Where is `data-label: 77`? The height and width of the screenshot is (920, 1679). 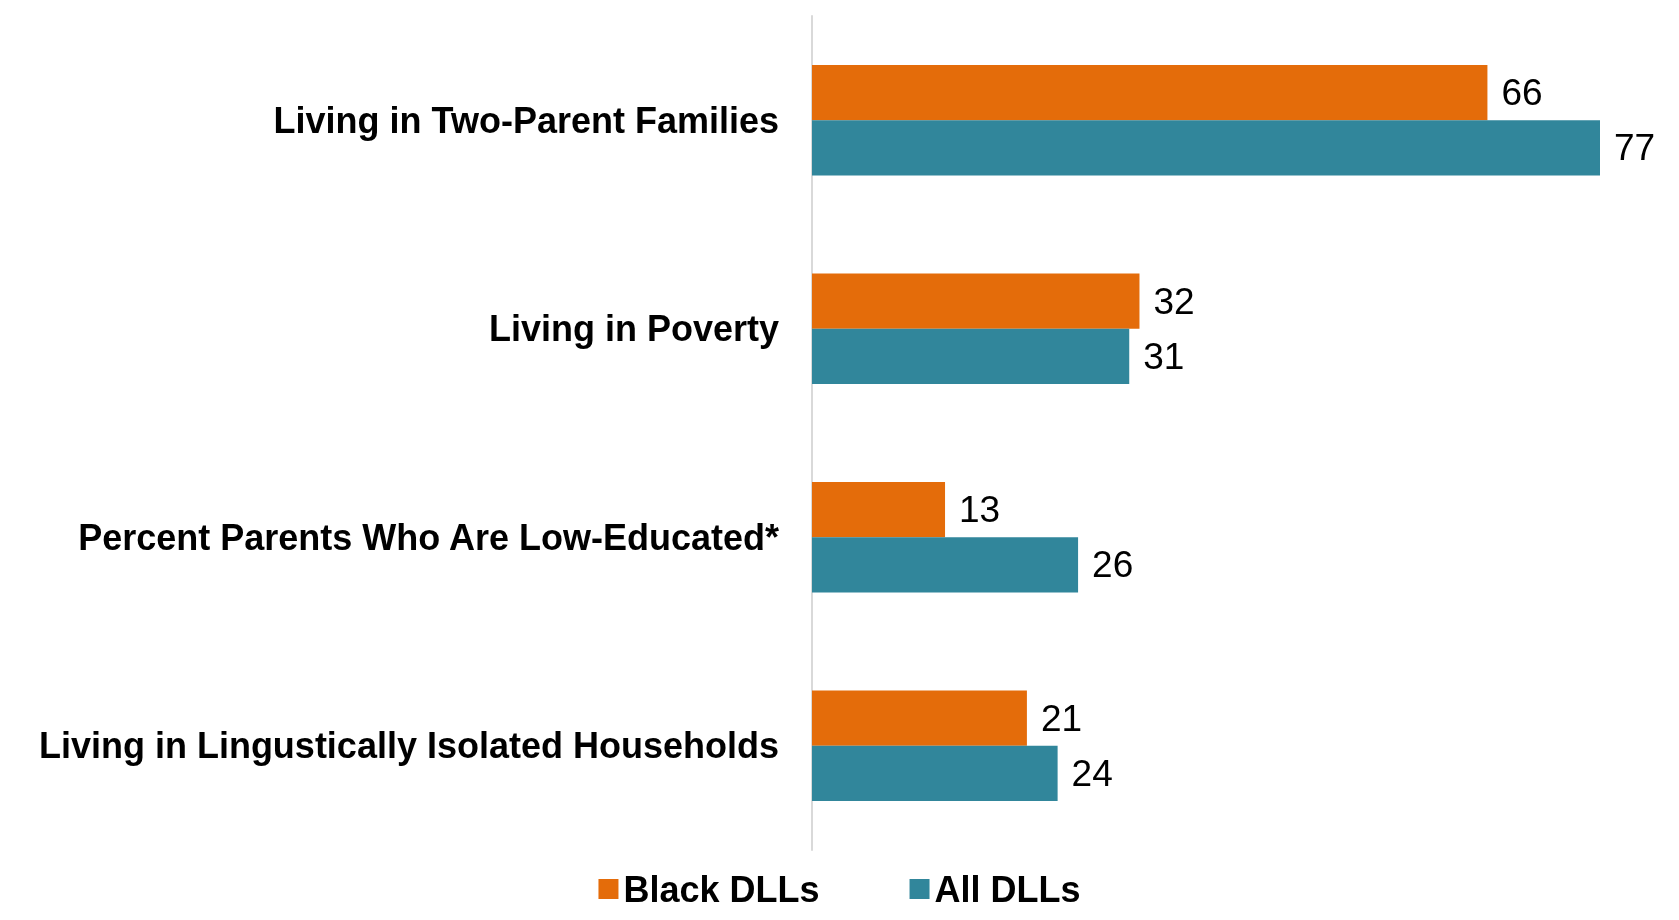 data-label: 77 is located at coordinates (1635, 148).